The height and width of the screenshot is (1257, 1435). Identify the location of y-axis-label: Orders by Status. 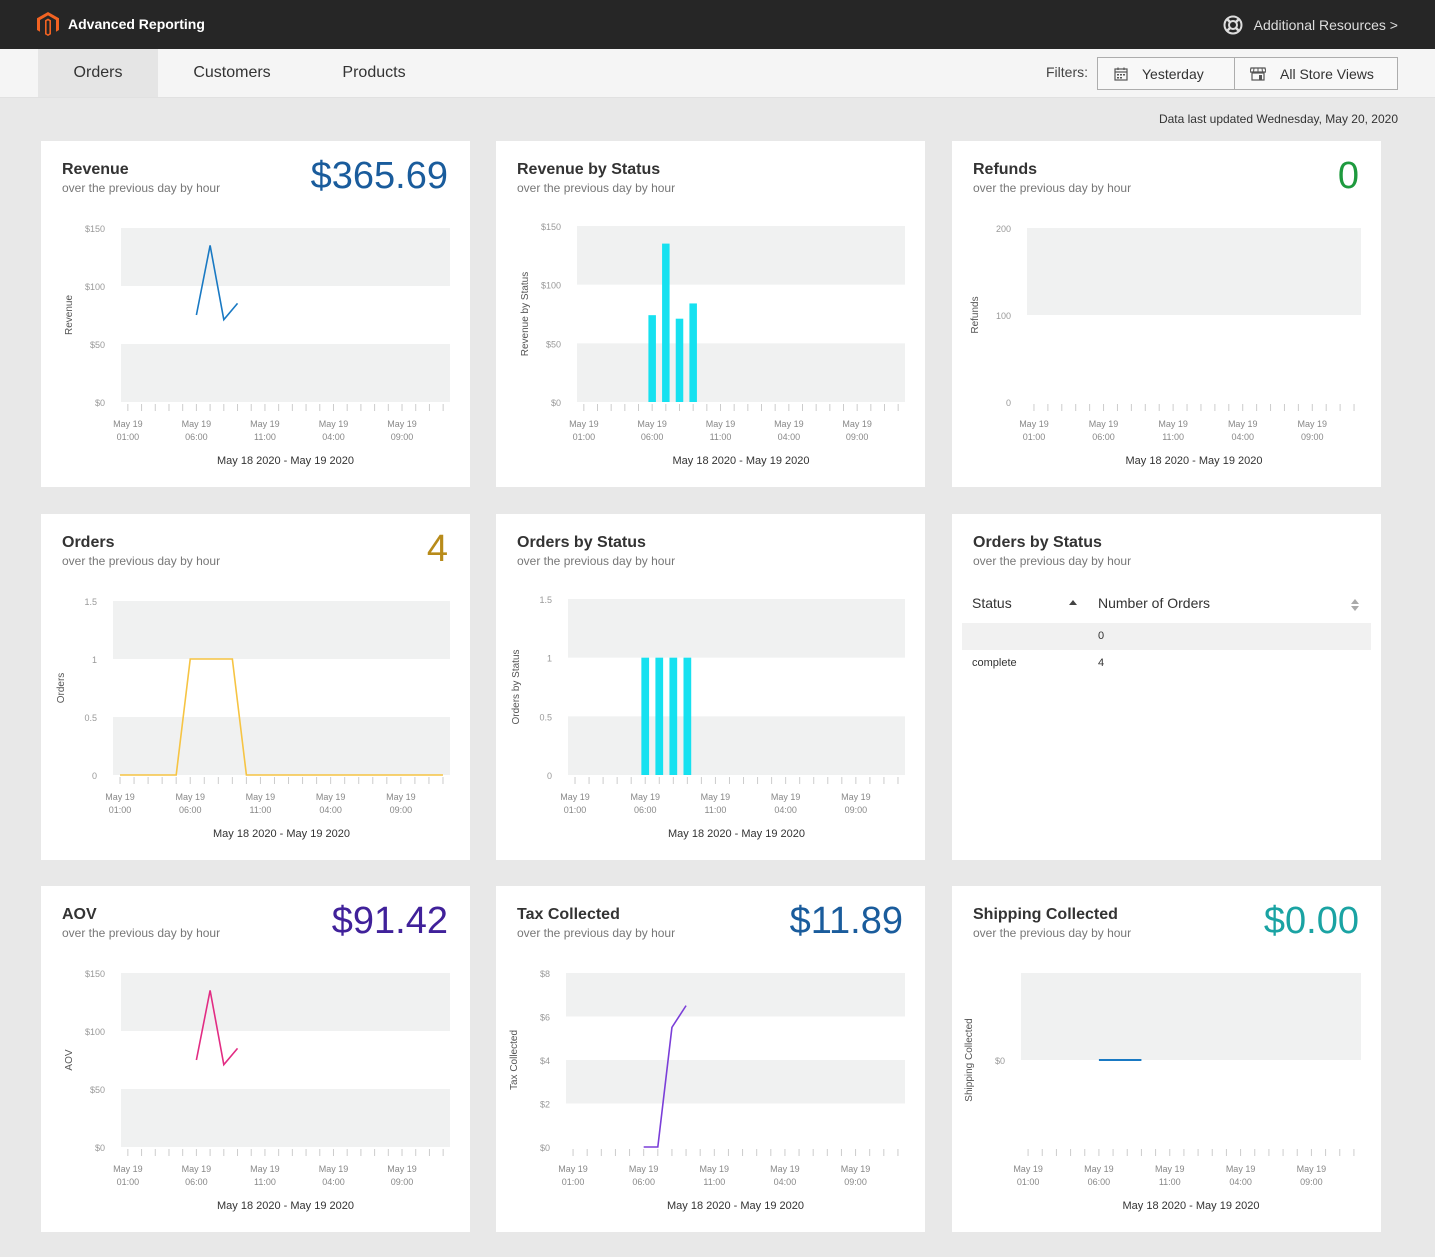
(516, 686).